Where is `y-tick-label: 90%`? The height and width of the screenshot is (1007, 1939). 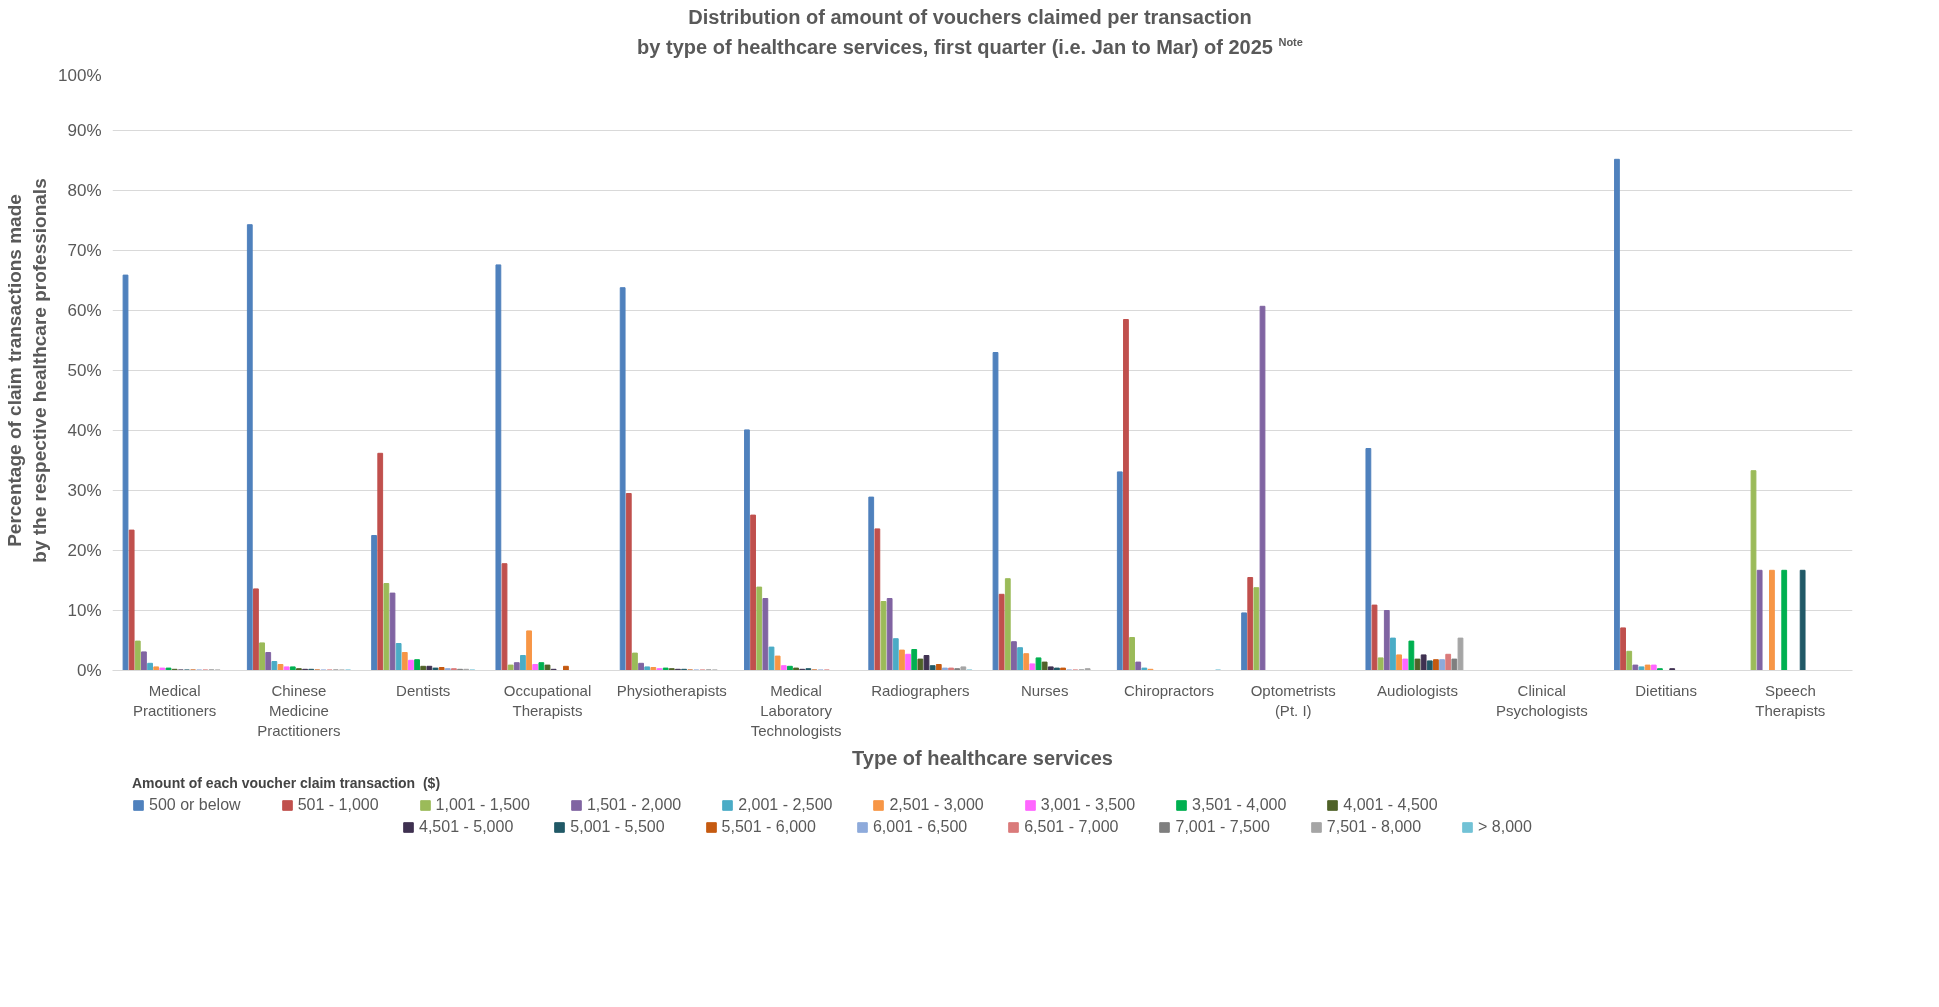
y-tick-label: 90% is located at coordinates (84, 130).